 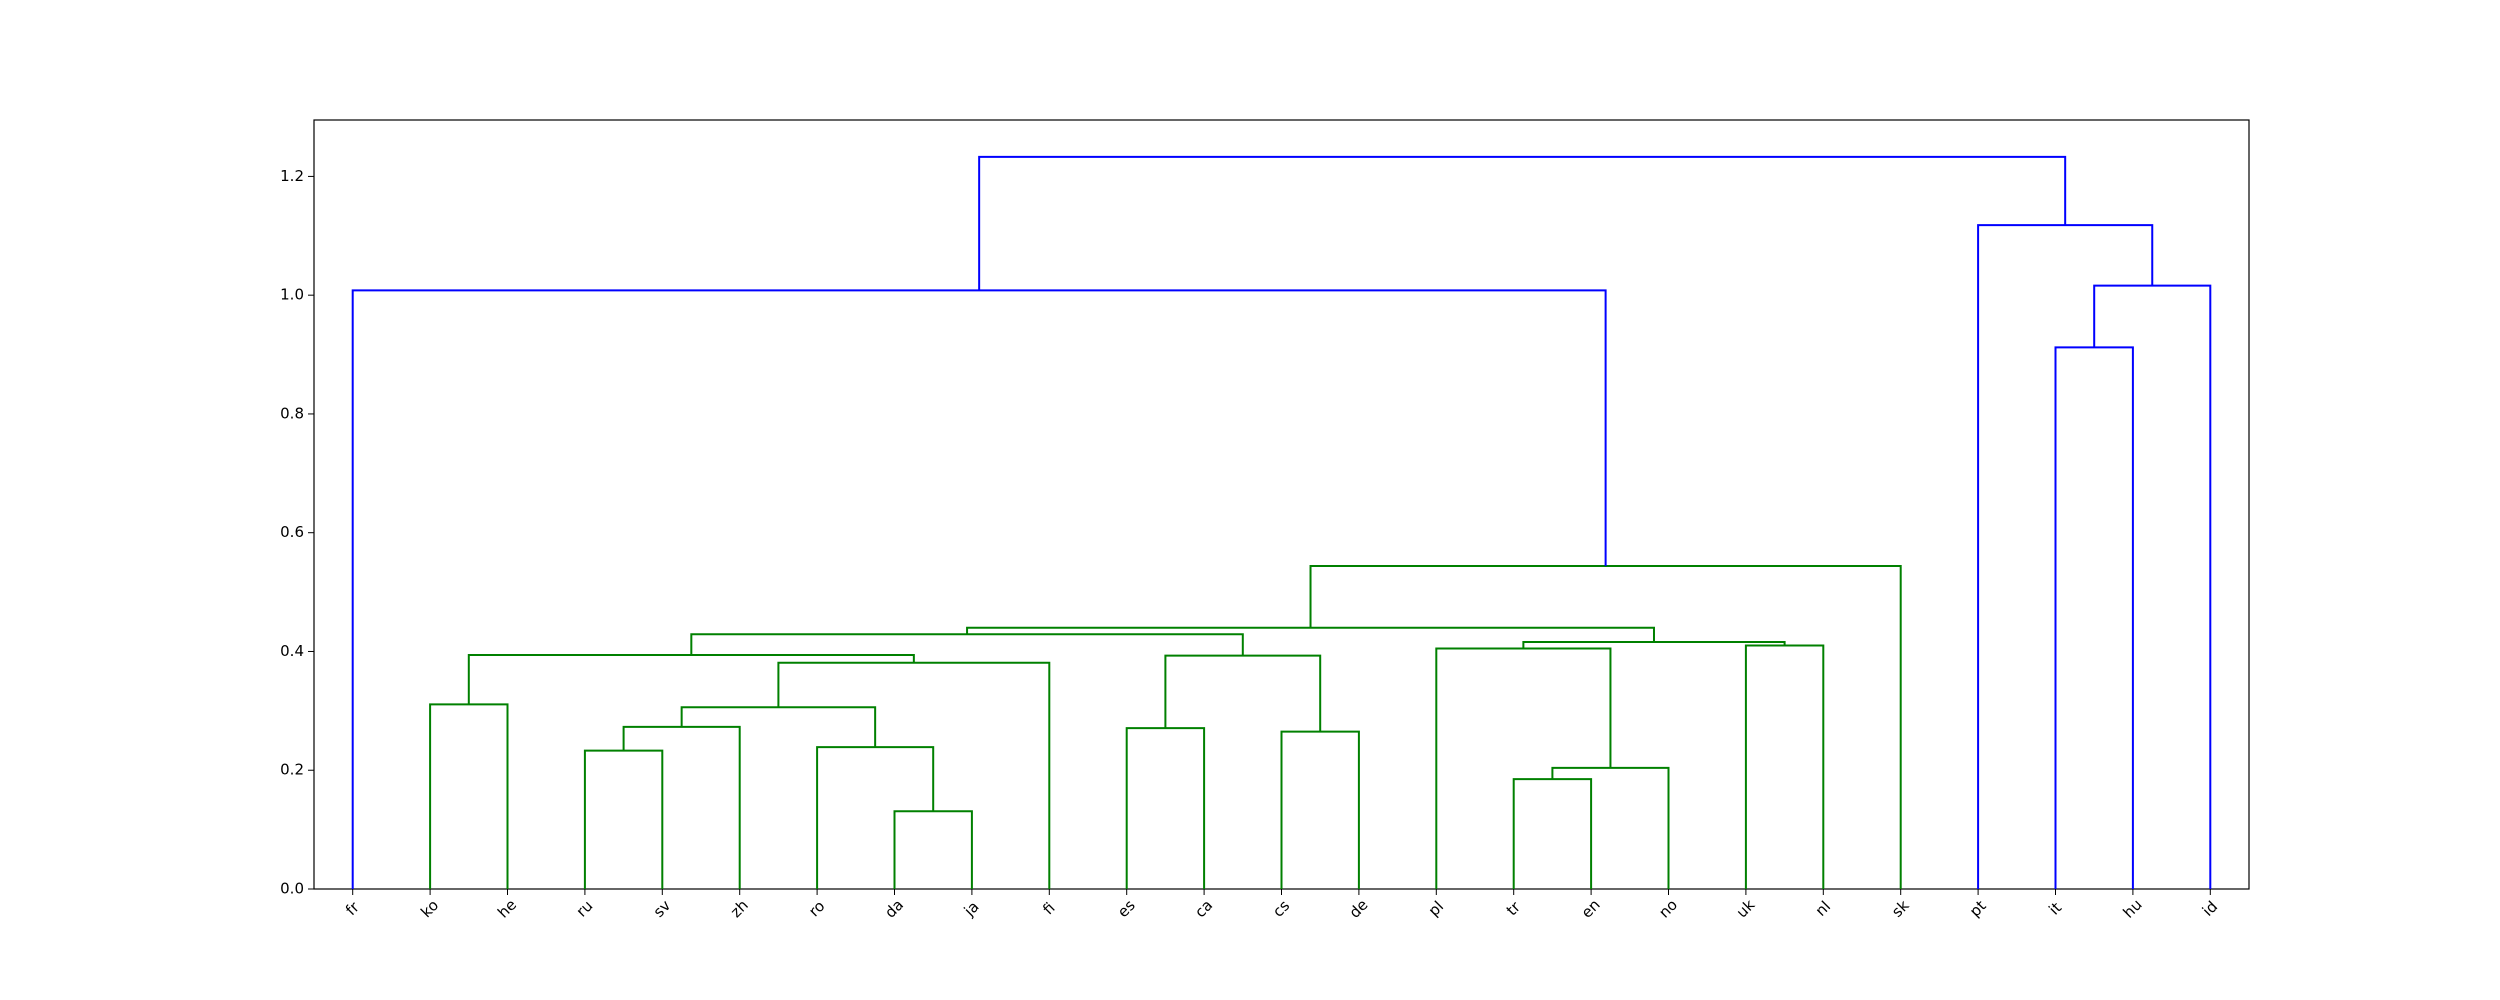 What do you see at coordinates (292, 770) in the screenshot?
I see `y-tick-label: 0.2` at bounding box center [292, 770].